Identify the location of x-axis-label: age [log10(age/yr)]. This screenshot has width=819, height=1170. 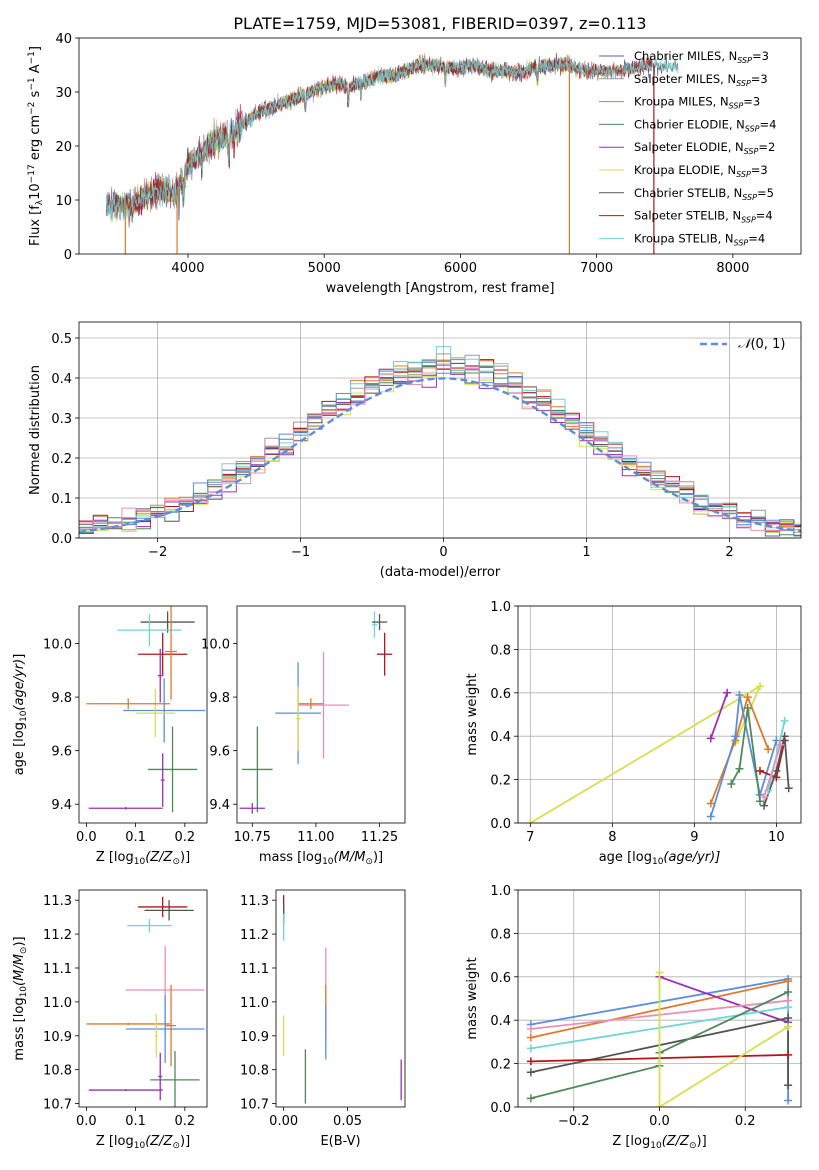
(660, 858).